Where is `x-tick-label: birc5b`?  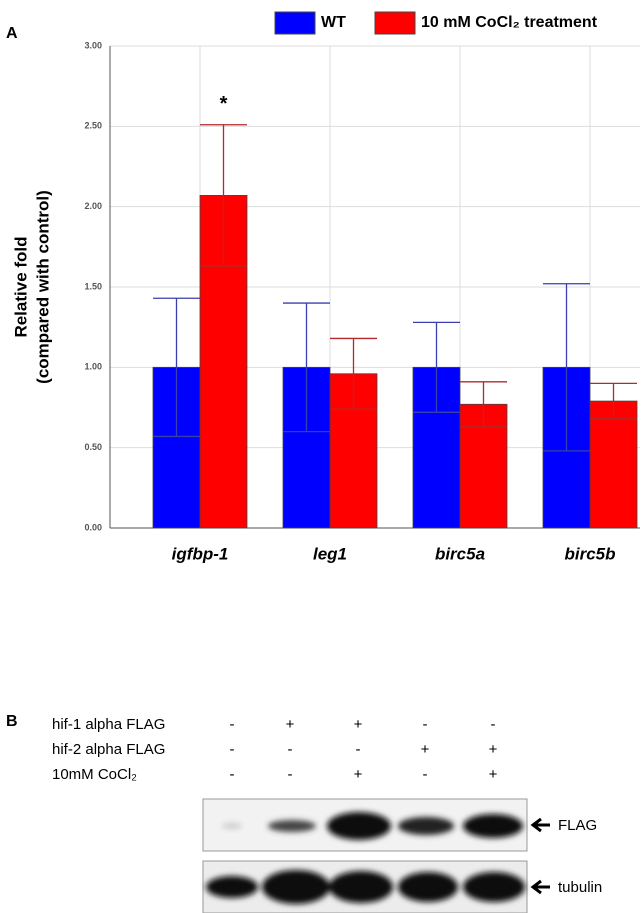
x-tick-label: birc5b is located at coordinates (589, 553).